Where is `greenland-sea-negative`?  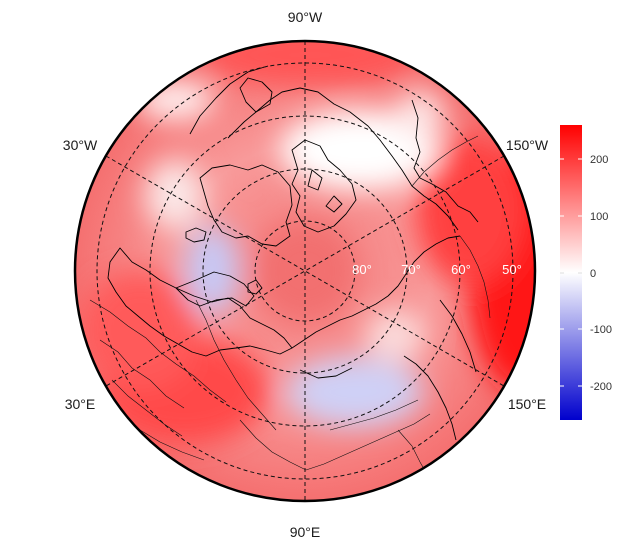 greenland-sea-negative is located at coordinates (212, 270).